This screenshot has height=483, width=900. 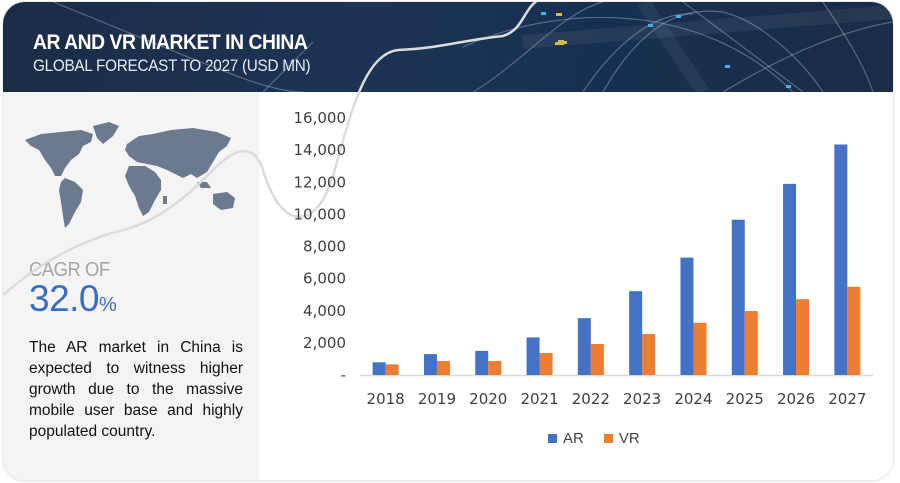 I want to click on legend-swatch-vr, so click(x=608, y=438).